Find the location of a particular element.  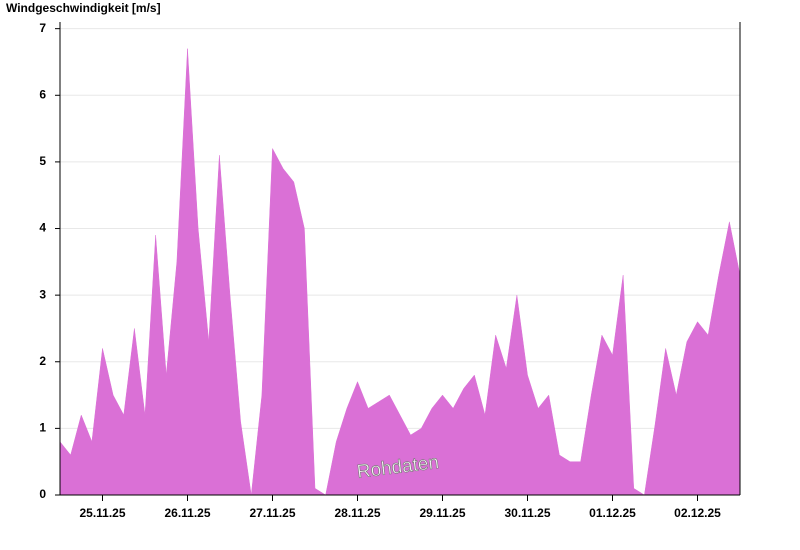

x-tick-label: 01.12.25 is located at coordinates (612, 513).